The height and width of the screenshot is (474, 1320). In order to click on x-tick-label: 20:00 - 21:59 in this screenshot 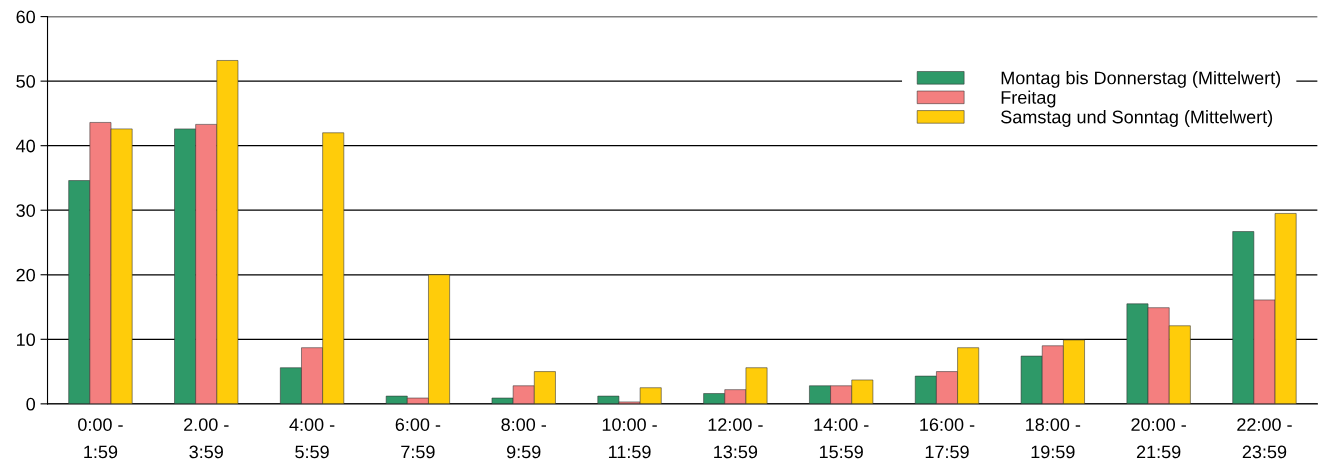, I will do `click(1158, 438)`.